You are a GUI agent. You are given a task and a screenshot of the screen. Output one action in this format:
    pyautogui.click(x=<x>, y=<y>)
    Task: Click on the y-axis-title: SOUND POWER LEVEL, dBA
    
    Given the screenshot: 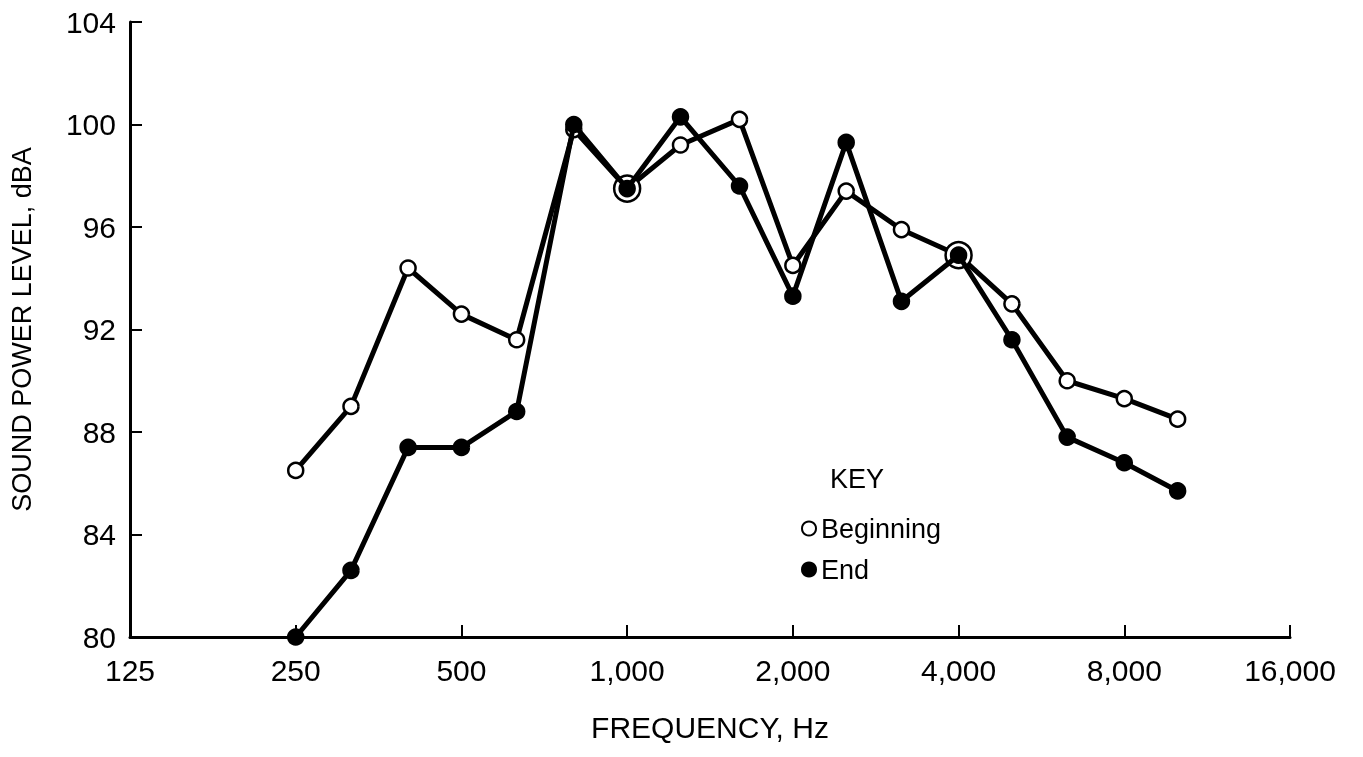 What is the action you would take?
    pyautogui.click(x=21, y=329)
    